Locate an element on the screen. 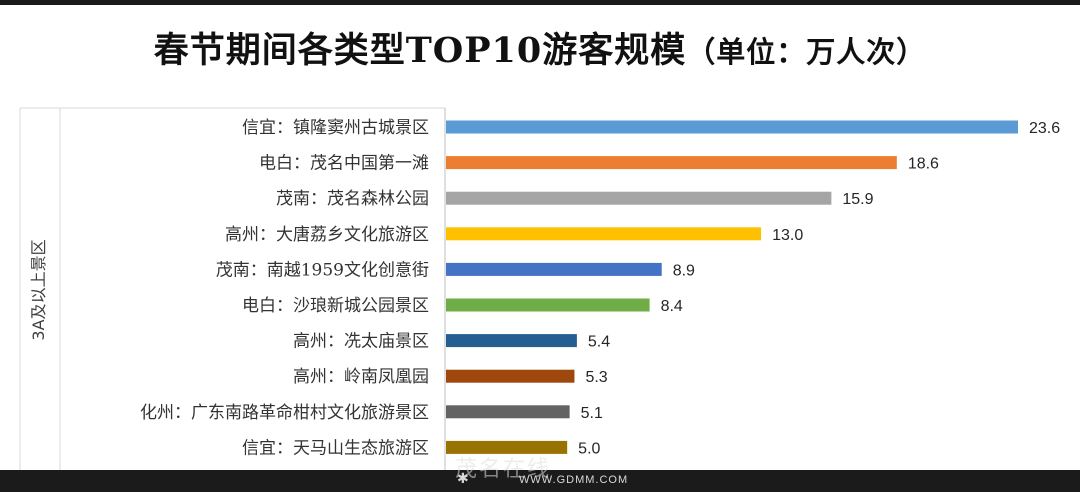 This screenshot has height=492, width=1080. data-label: 5.1 is located at coordinates (592, 413).